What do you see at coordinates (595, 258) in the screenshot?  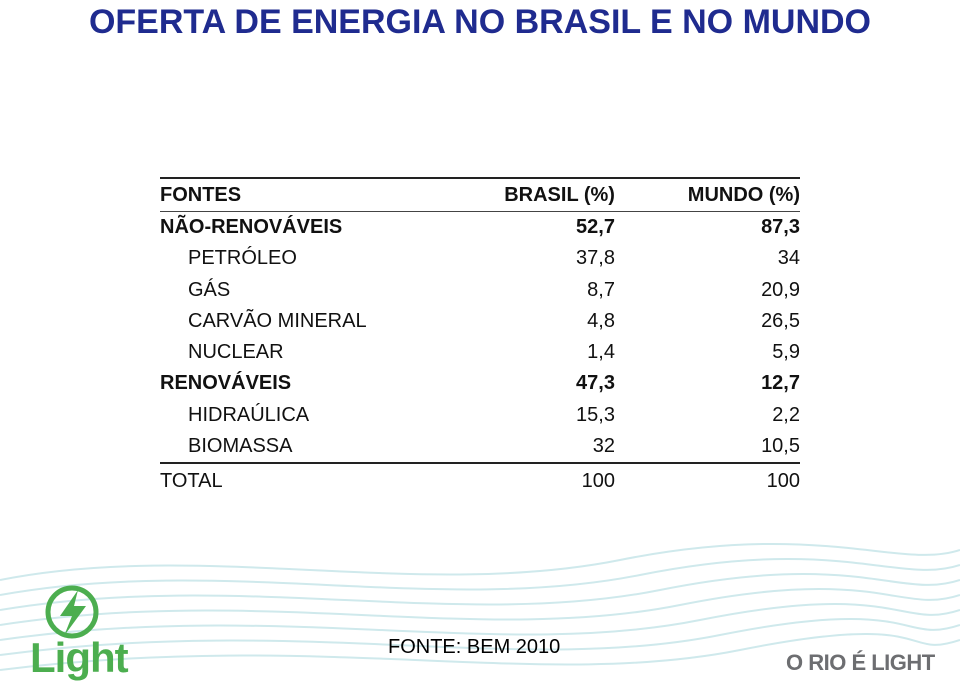 I see `cell: 37,8` at bounding box center [595, 258].